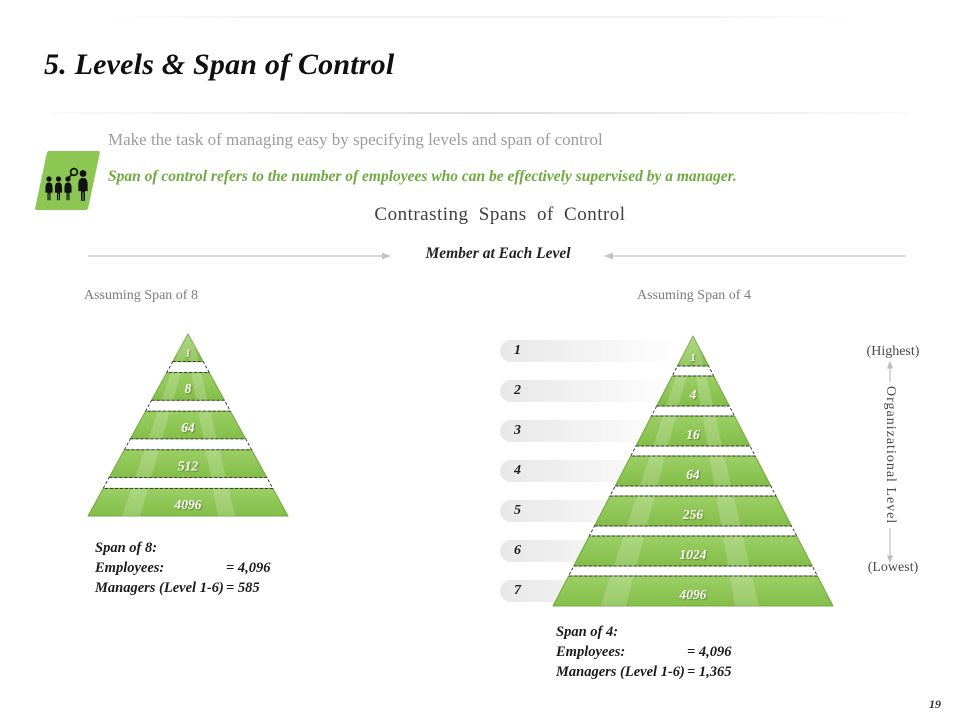  I want to click on member-level-arrows, so click(497, 256).